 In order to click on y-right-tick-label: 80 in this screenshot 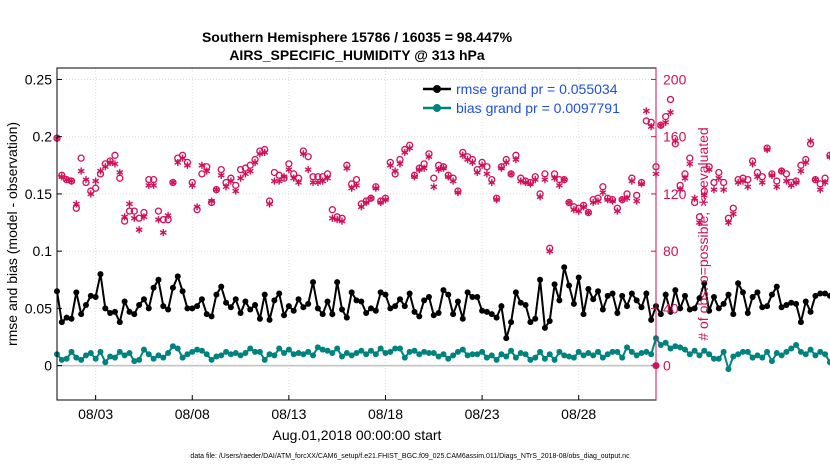, I will do `click(671, 251)`.